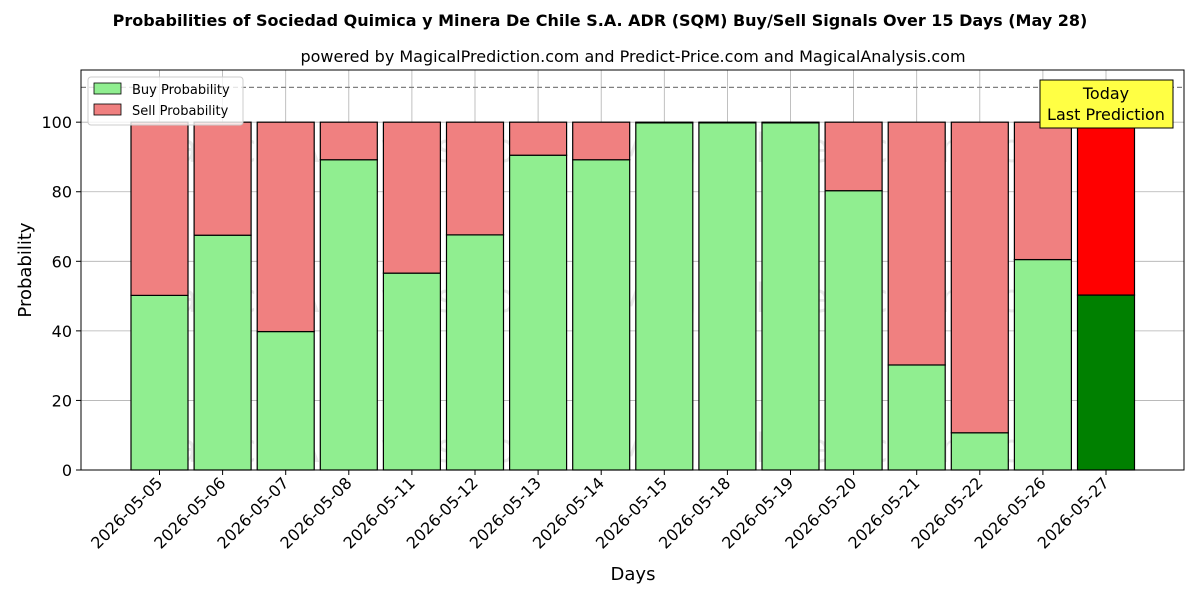  What do you see at coordinates (633, 574) in the screenshot?
I see `x-axis-label: Days` at bounding box center [633, 574].